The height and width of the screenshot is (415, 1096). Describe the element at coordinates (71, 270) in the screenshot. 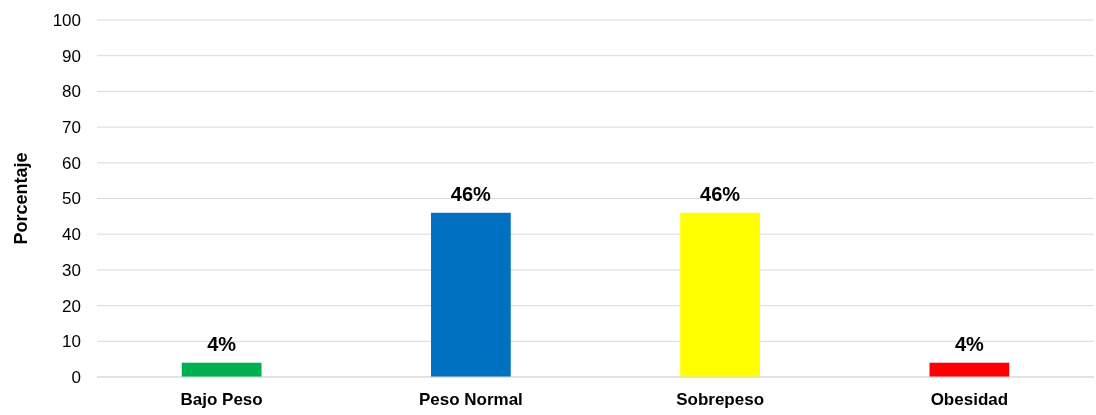

I see `y-tick-label: 30` at that location.